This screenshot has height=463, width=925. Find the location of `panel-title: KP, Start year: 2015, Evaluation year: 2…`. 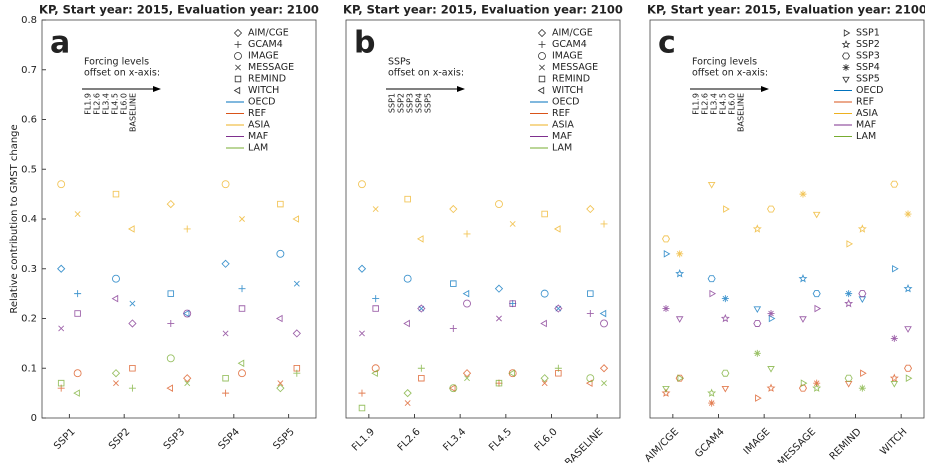

panel-title: KP, Start year: 2015, Evaluation year: 2… is located at coordinates (786, 10).